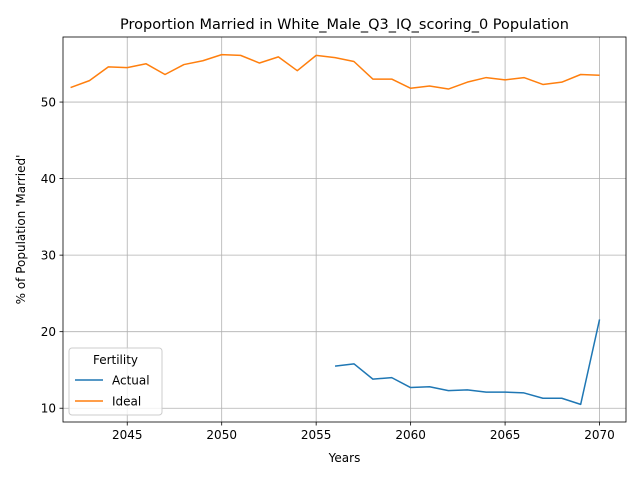 This screenshot has height=480, width=640. What do you see at coordinates (221, 435) in the screenshot?
I see `x-tick-label: 2050` at bounding box center [221, 435].